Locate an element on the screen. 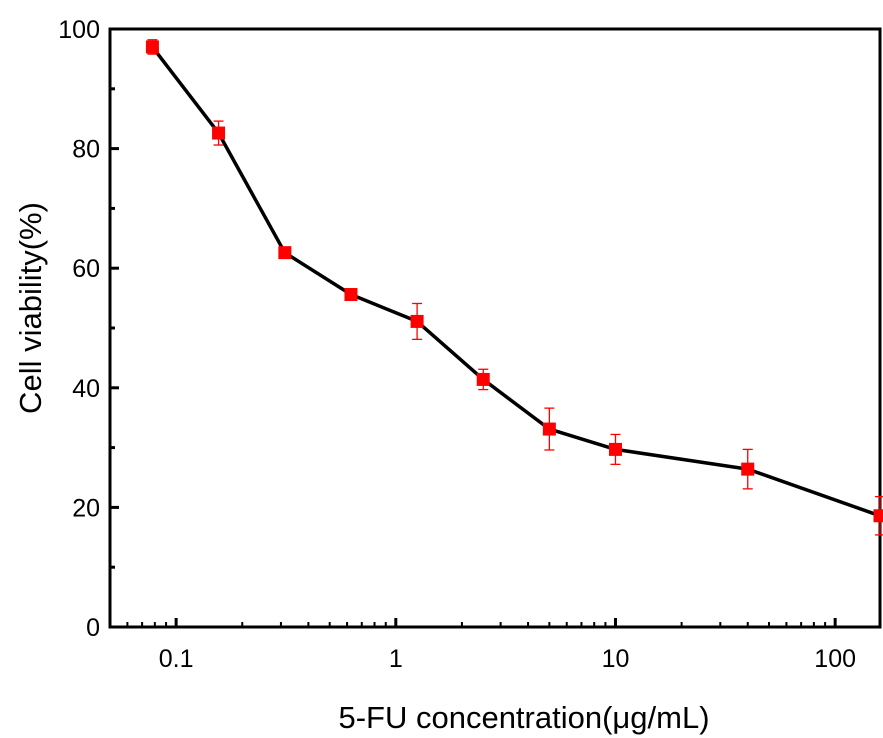 This screenshot has height=738, width=883. x-tick-label: 1 is located at coordinates (396, 659).